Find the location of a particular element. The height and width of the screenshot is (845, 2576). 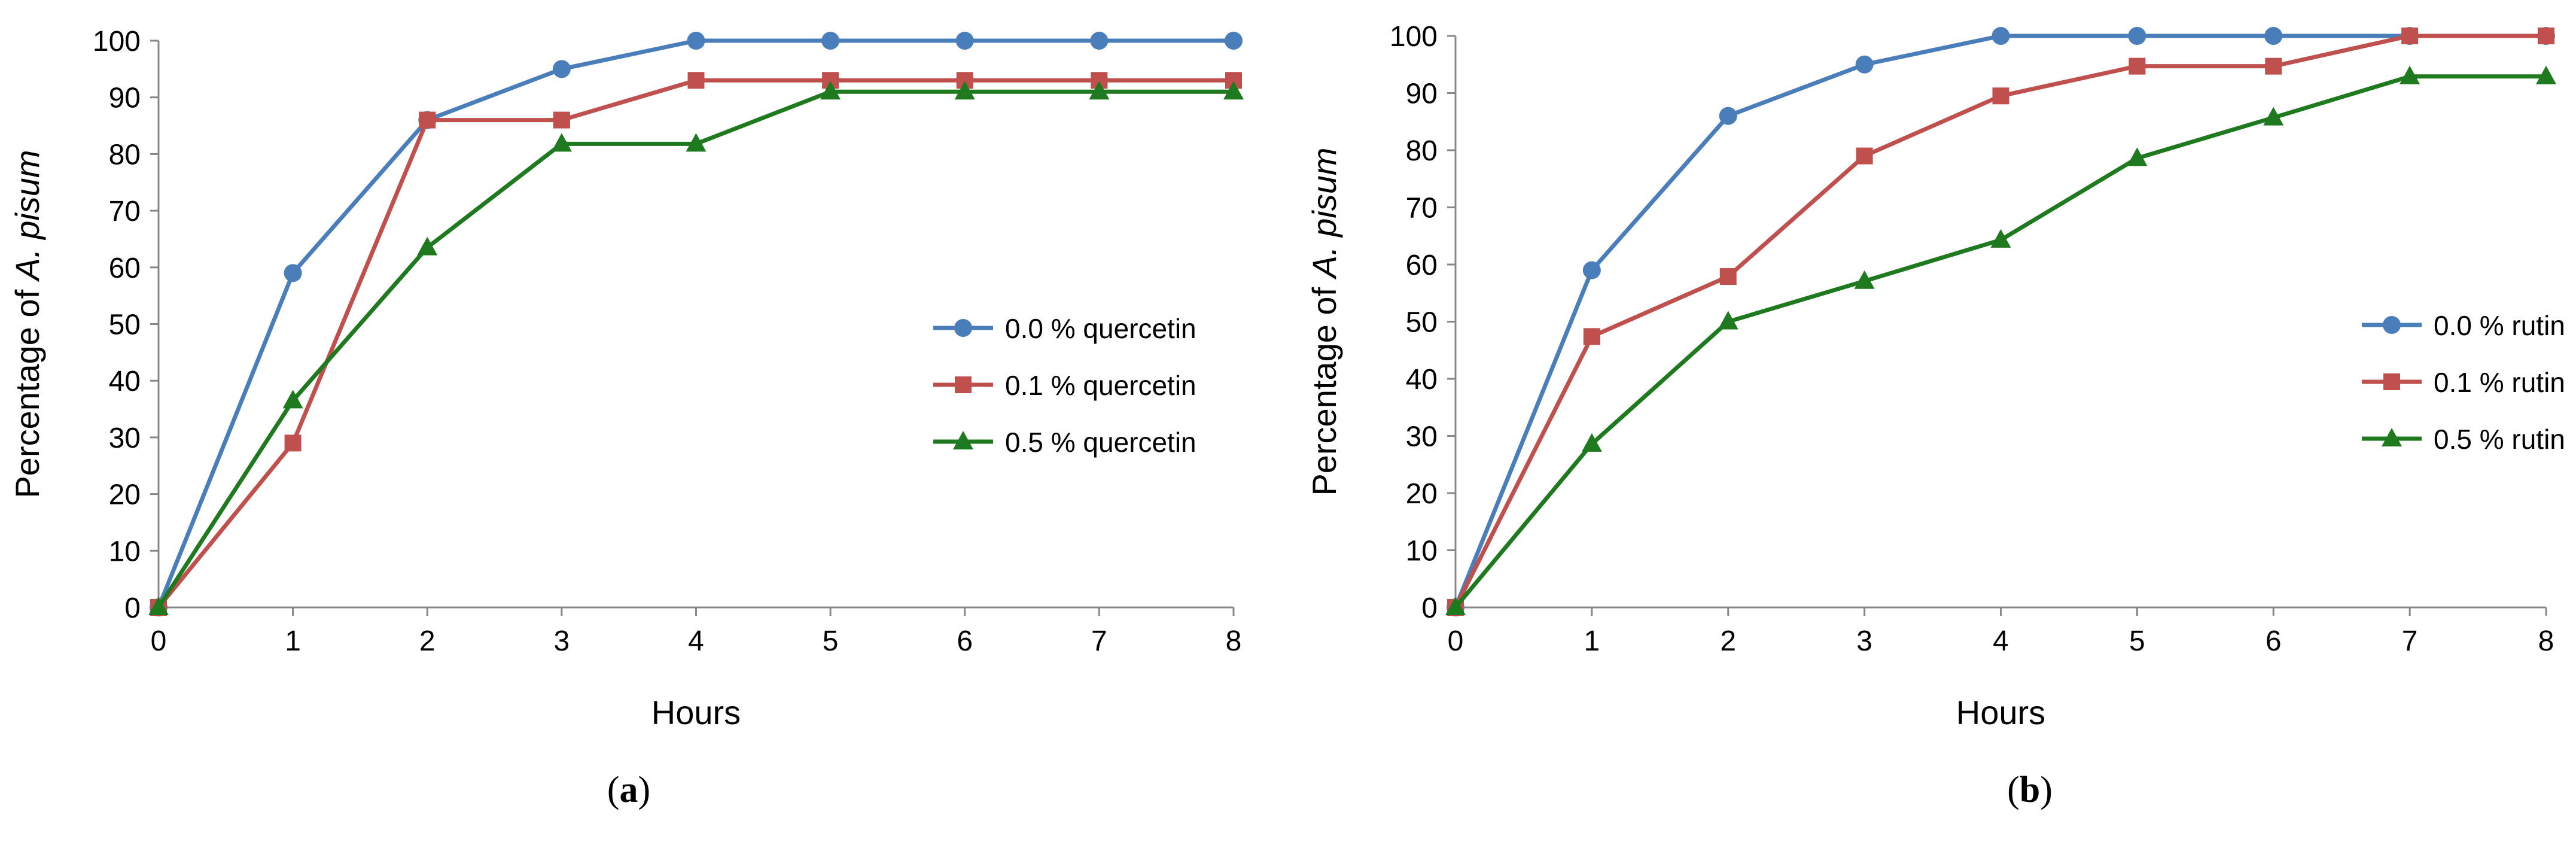

x-tick-label: 5 is located at coordinates (831, 641).